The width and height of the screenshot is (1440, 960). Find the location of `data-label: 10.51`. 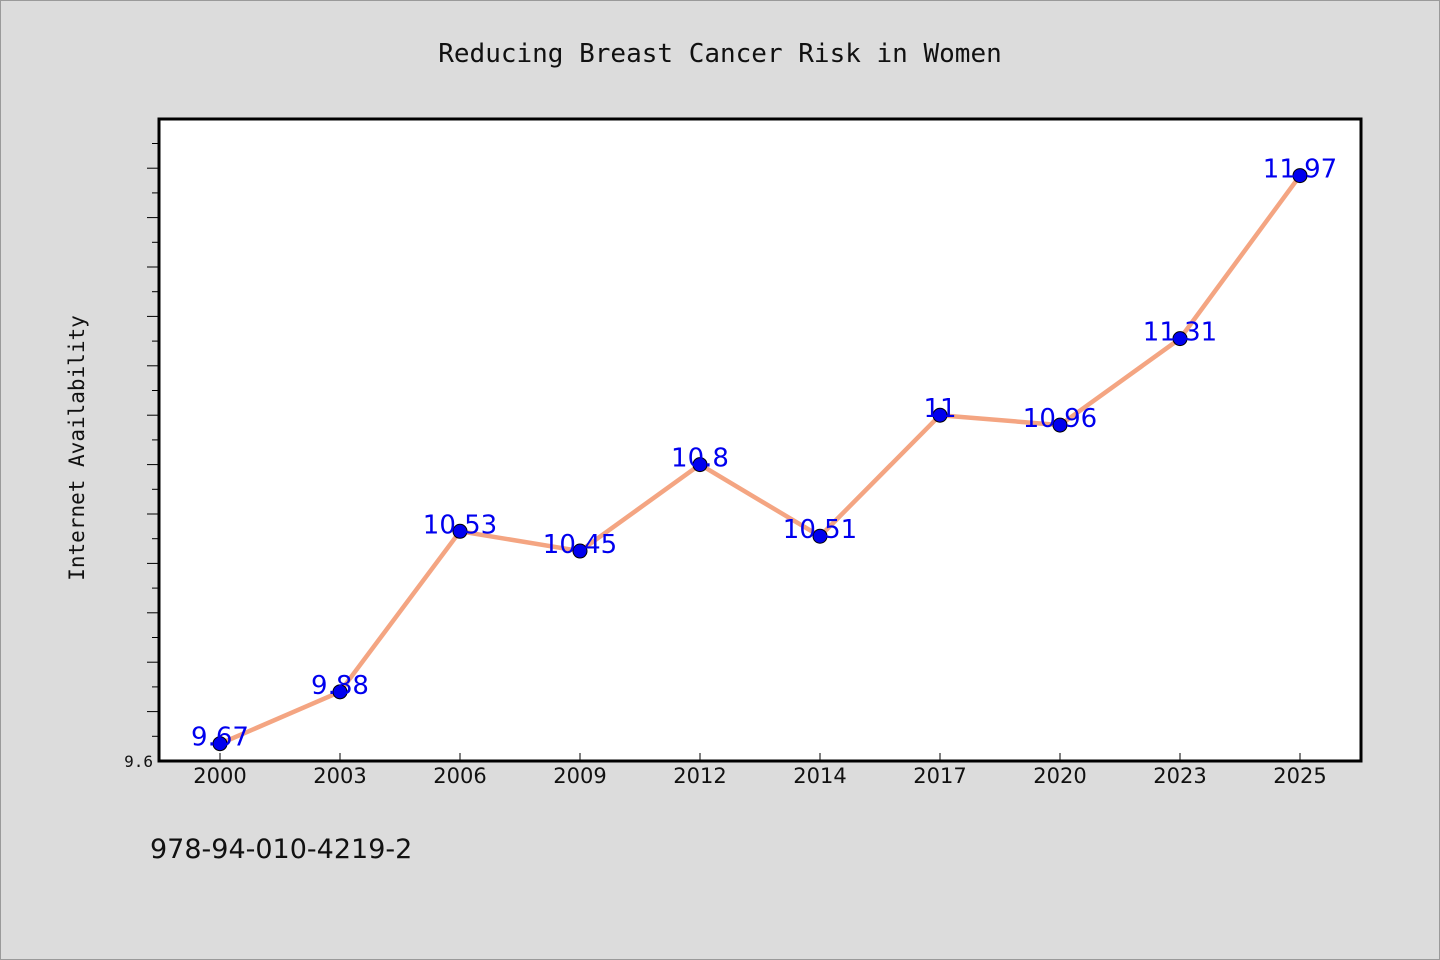

data-label: 10.51 is located at coordinates (820, 530).